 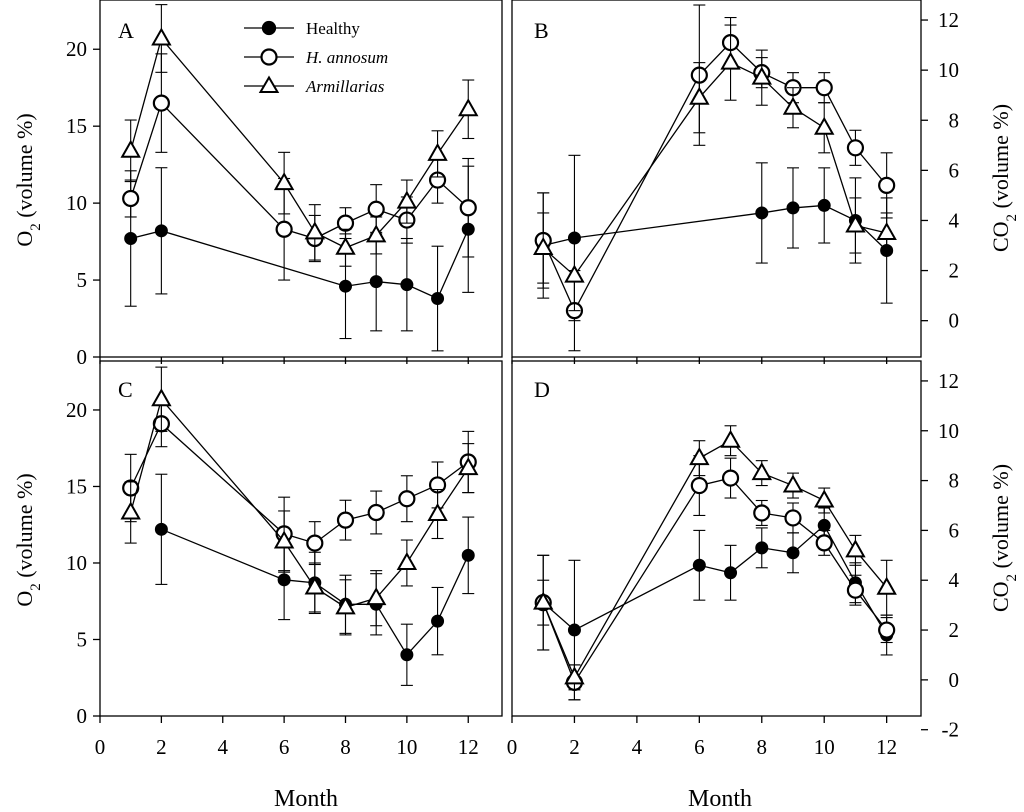 What do you see at coordinates (76, 563) in the screenshot?
I see `y-tick-label-c: 10` at bounding box center [76, 563].